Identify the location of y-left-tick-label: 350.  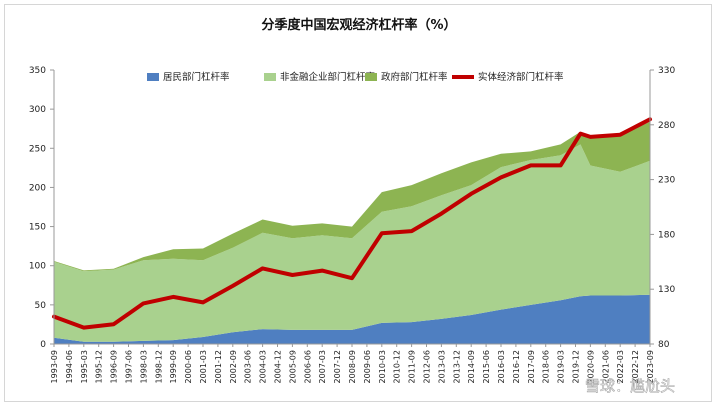
(37, 71).